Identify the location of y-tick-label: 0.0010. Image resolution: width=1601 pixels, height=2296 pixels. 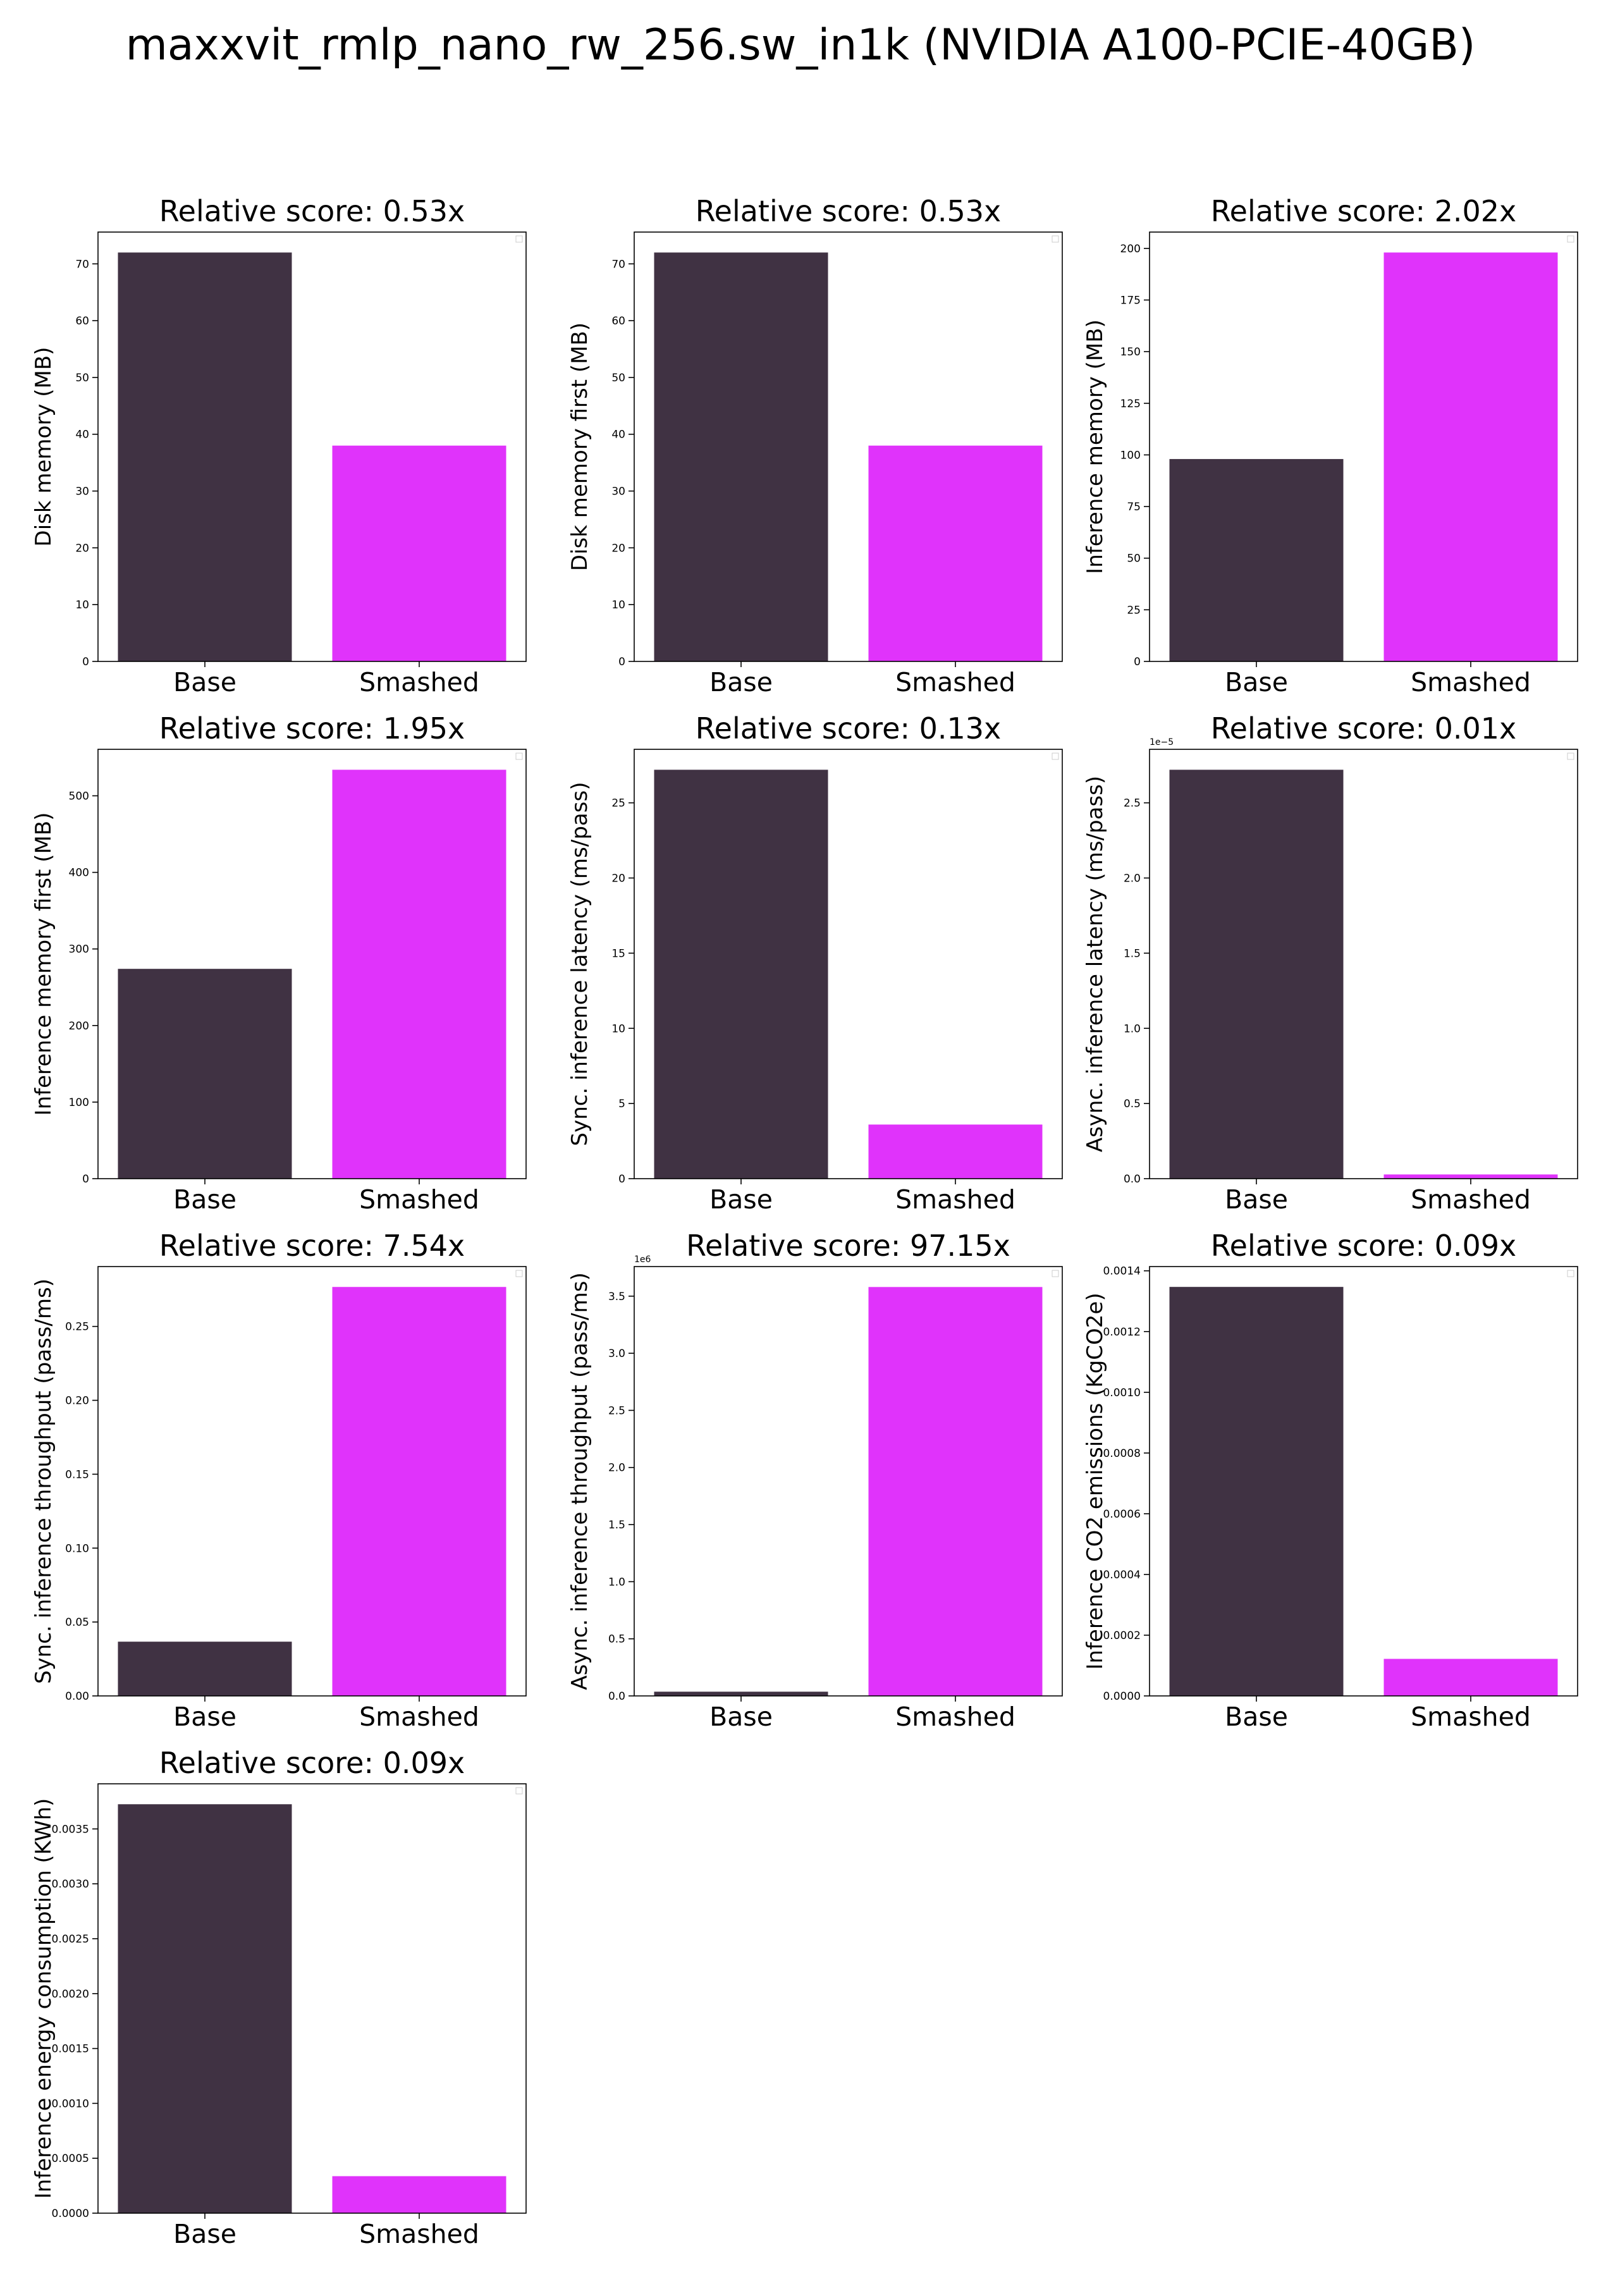
(70, 2103).